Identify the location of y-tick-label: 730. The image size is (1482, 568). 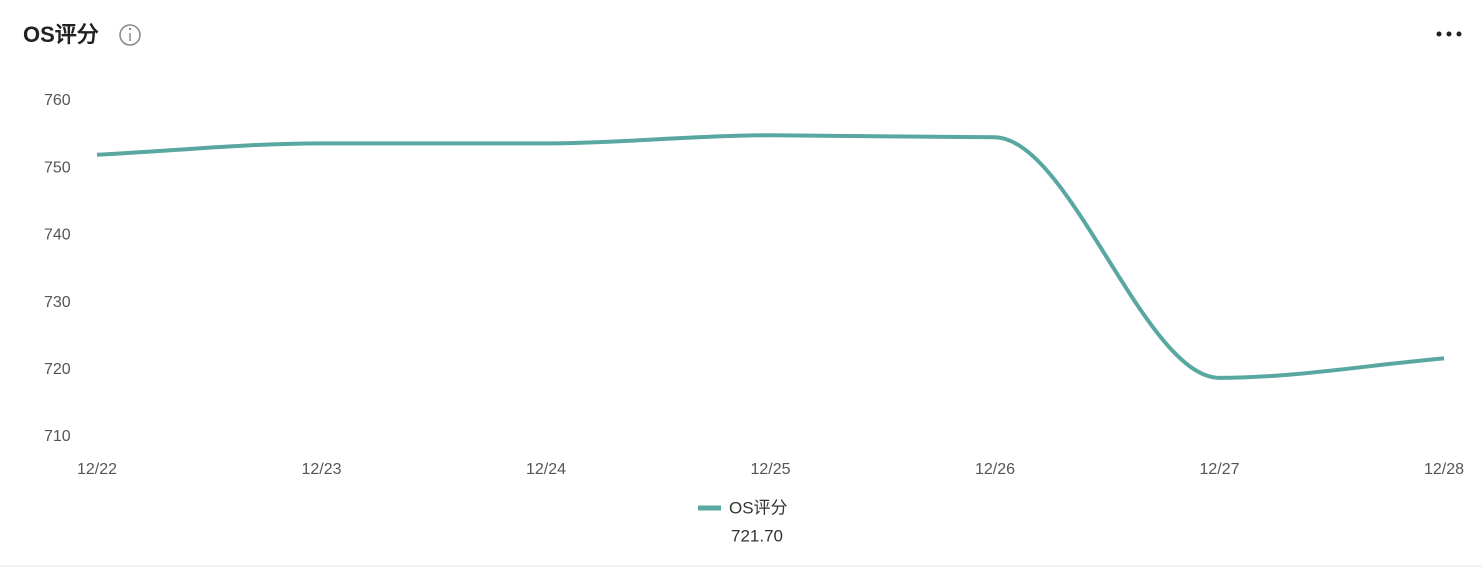
(57, 302).